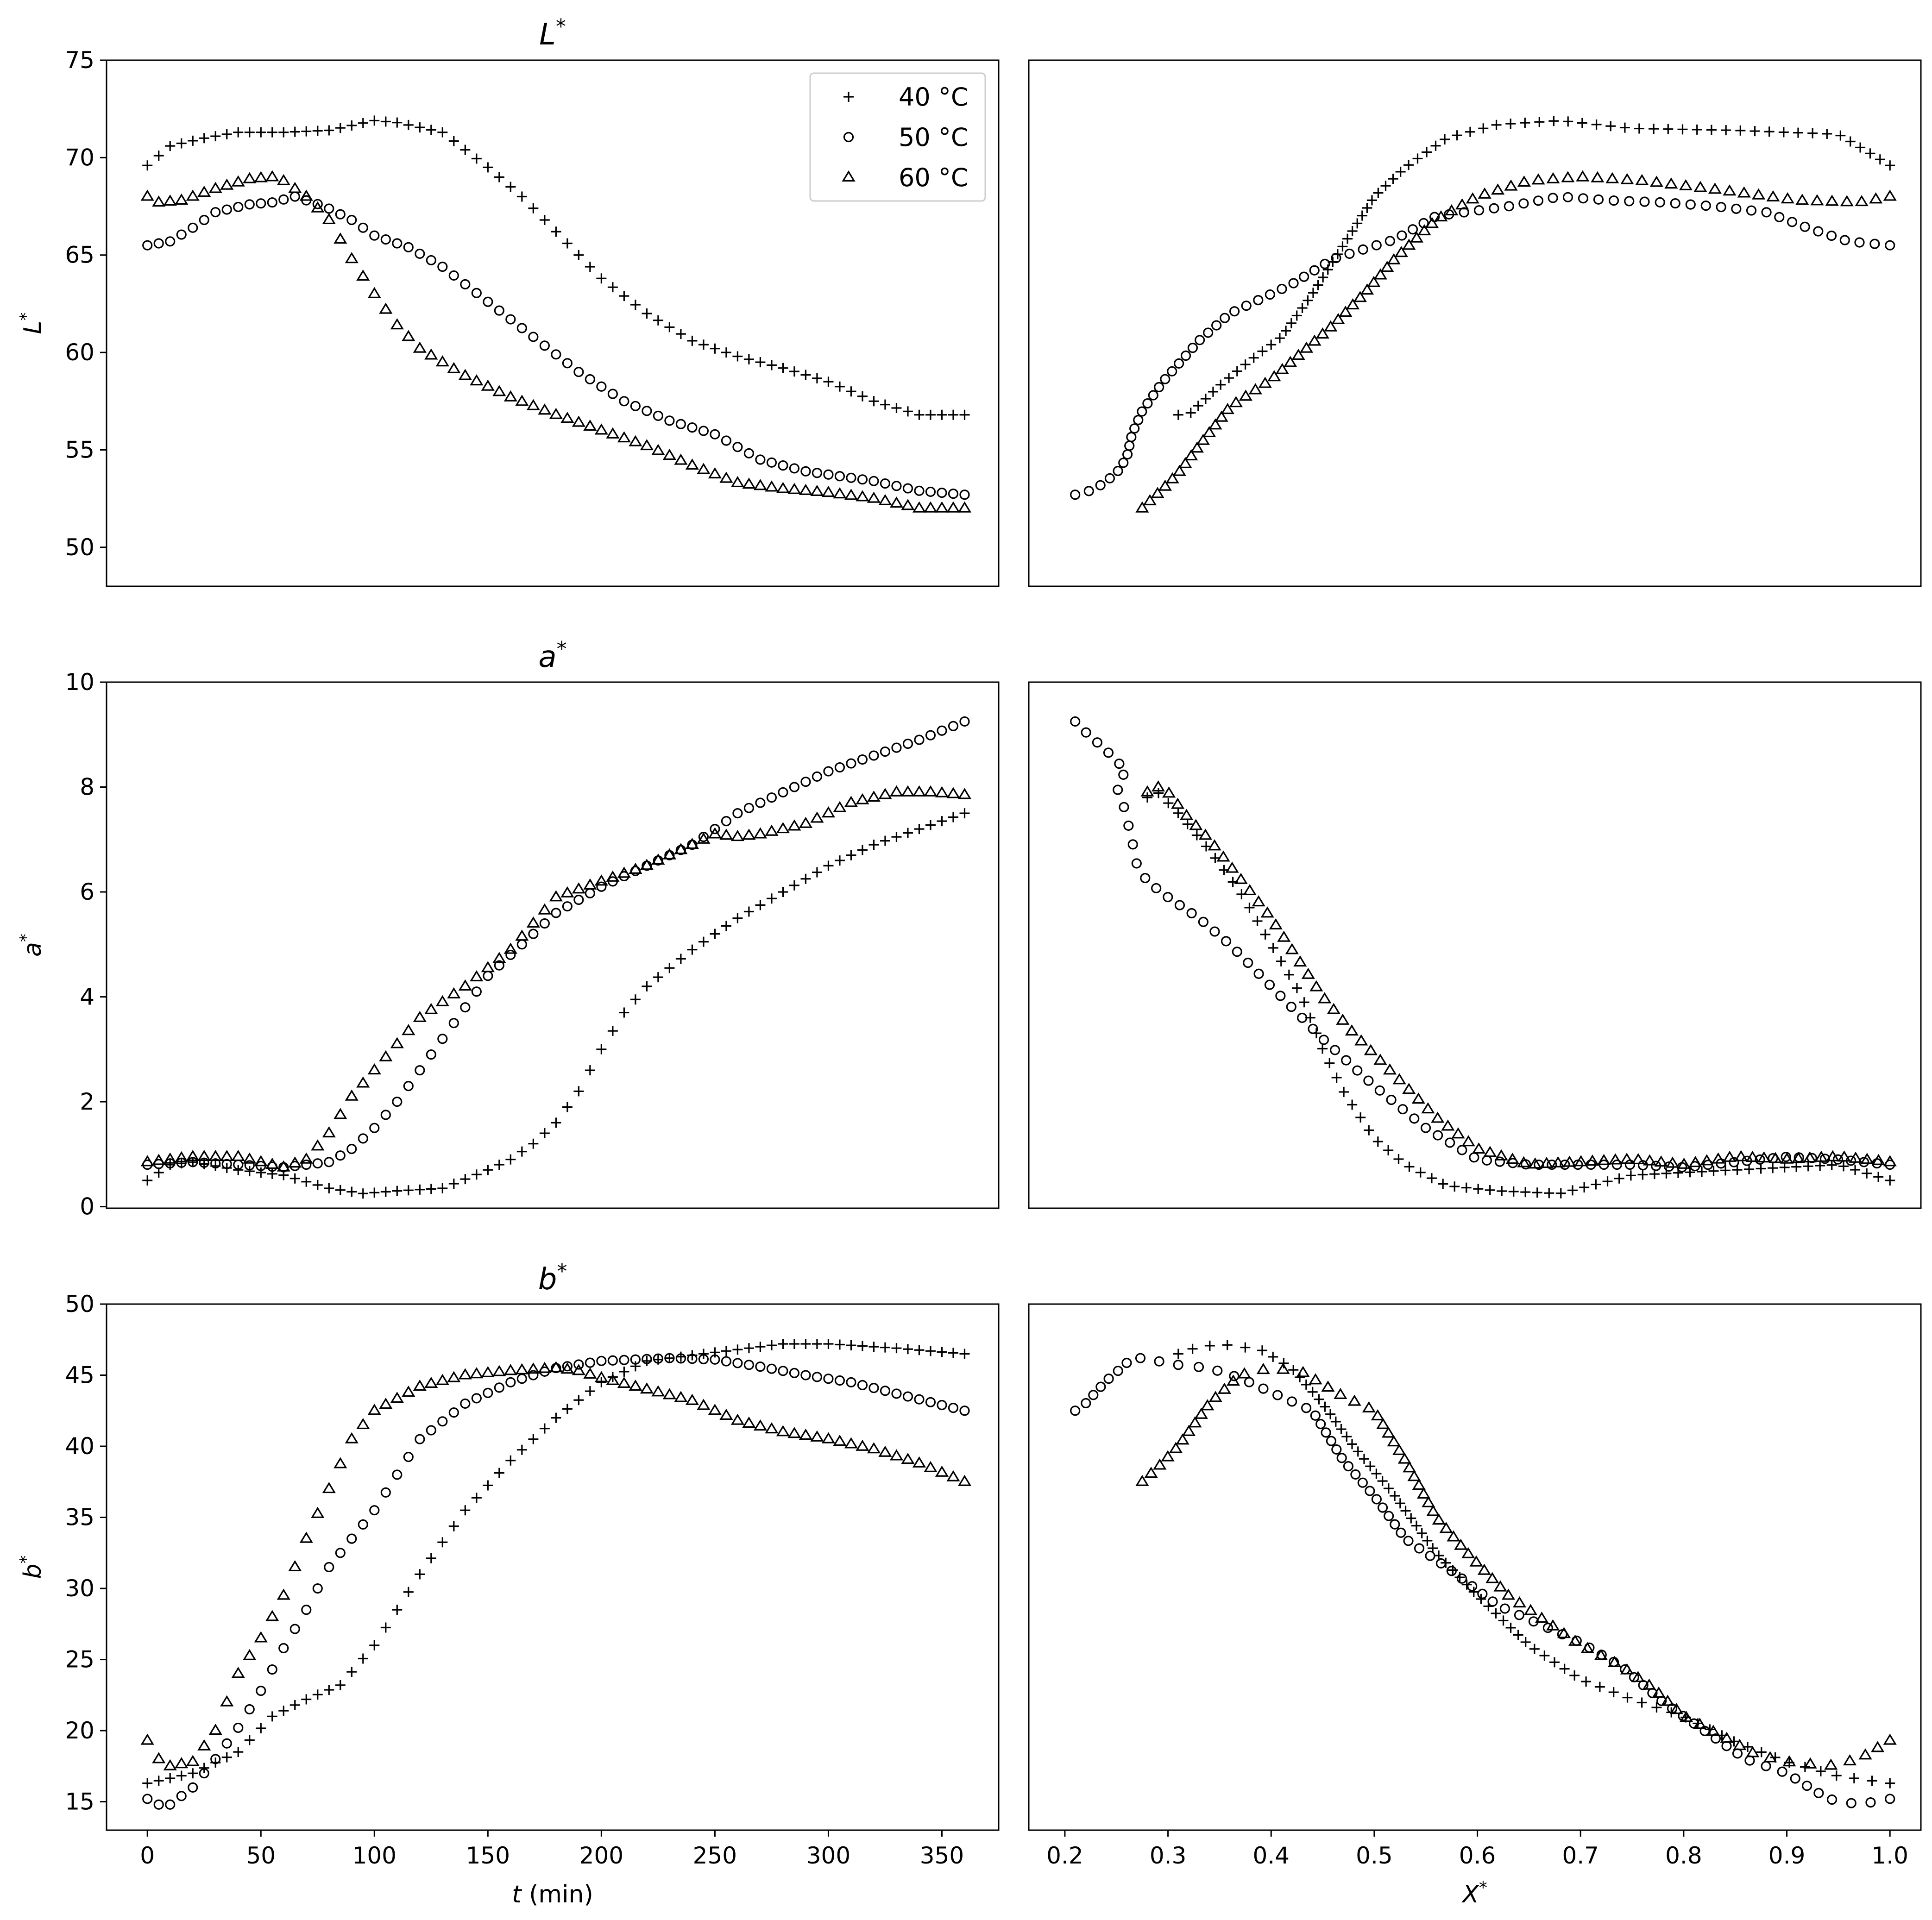  I want to click on y-tick-label: 50, so click(79, 1304).